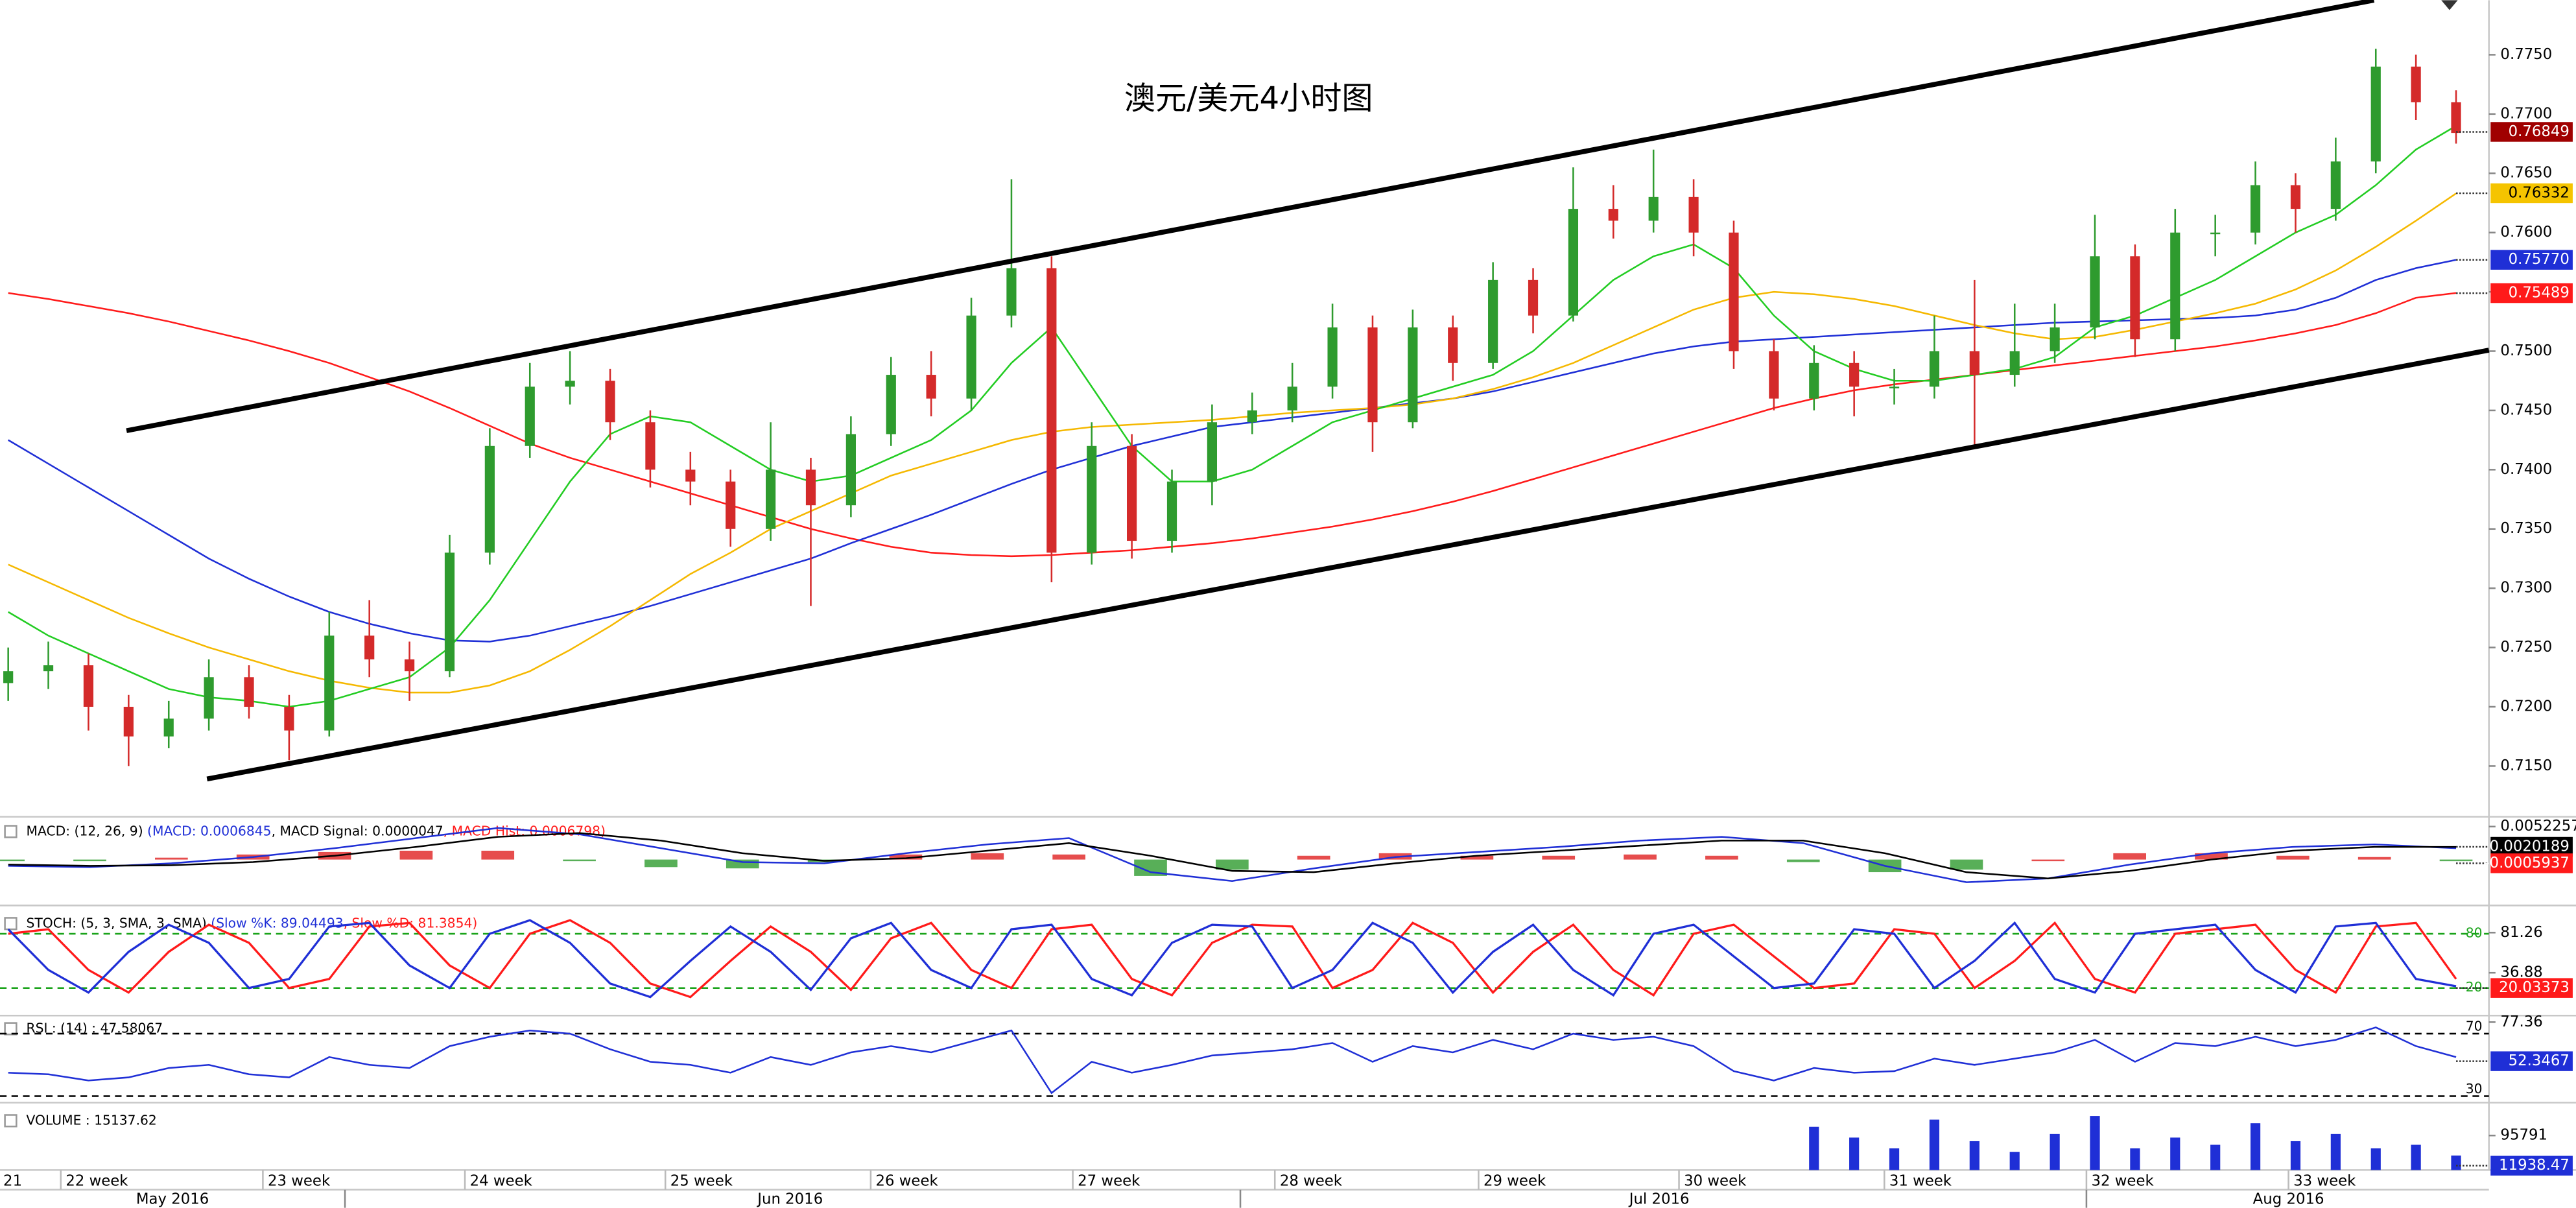 The width and height of the screenshot is (2576, 1208). Describe the element at coordinates (2527, 863) in the screenshot. I see `price-tag-label: -0.0005937` at that location.